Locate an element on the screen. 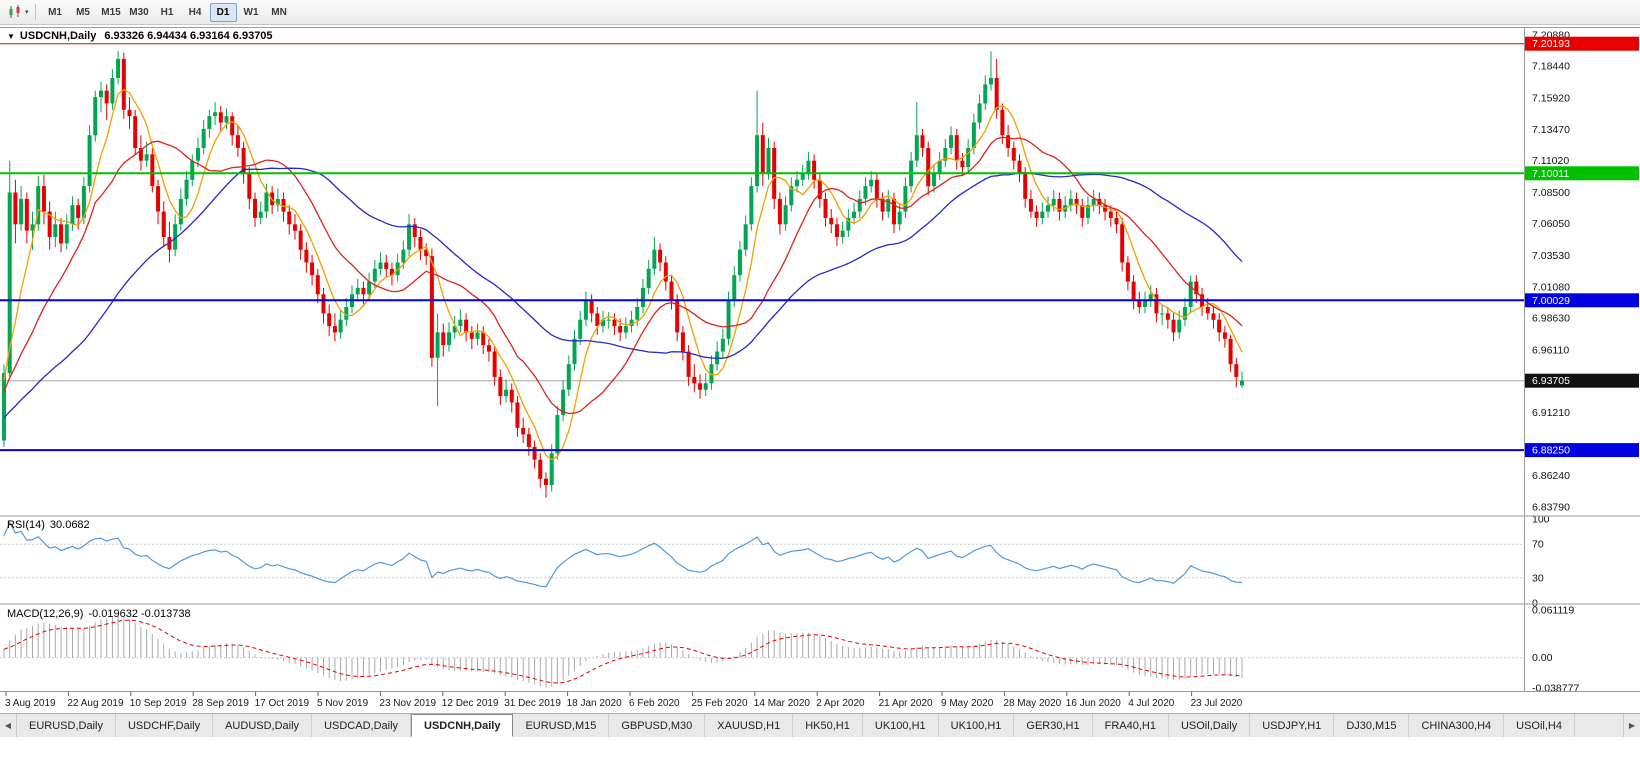 This screenshot has height=770, width=1640. svg-text: 28 Sep 2019 is located at coordinates (220, 703).